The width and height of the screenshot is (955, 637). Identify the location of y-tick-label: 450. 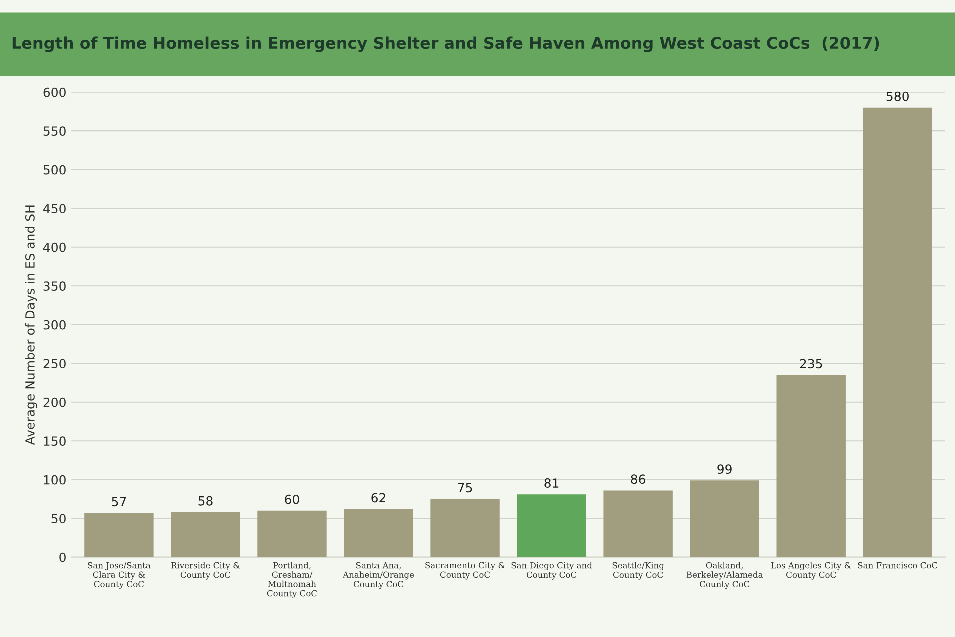
(55, 209).